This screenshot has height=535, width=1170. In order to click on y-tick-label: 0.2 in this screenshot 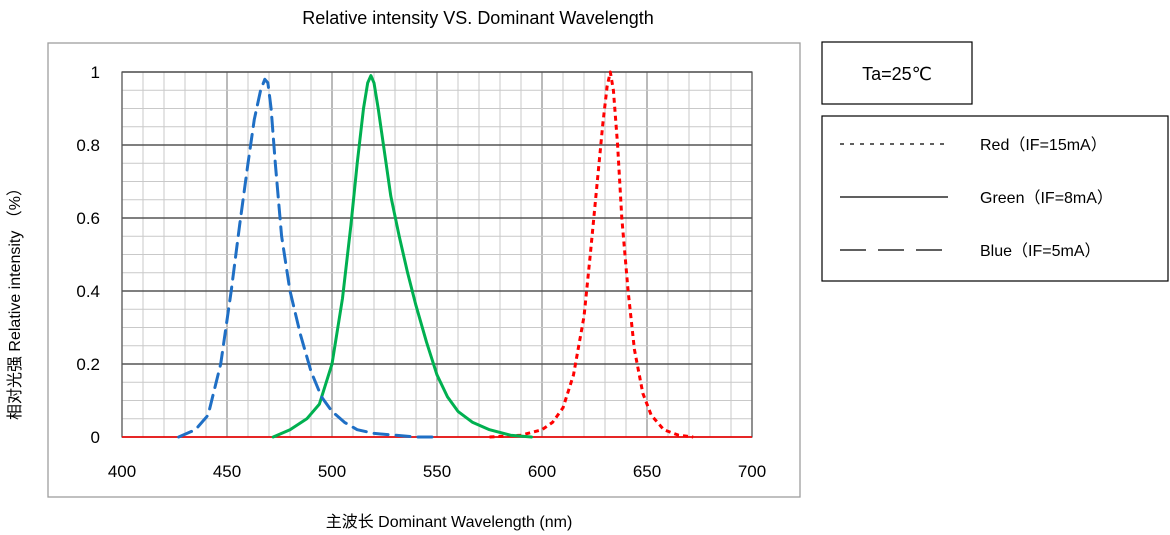, I will do `click(88, 364)`.